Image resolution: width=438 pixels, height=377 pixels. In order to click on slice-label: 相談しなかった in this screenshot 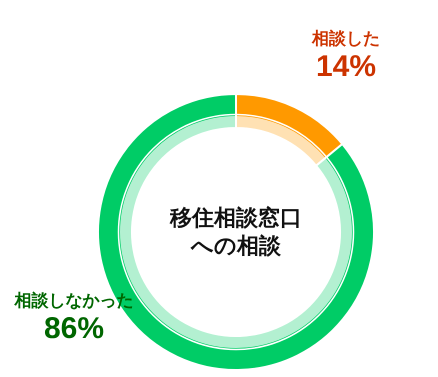, I will do `click(74, 300)`.